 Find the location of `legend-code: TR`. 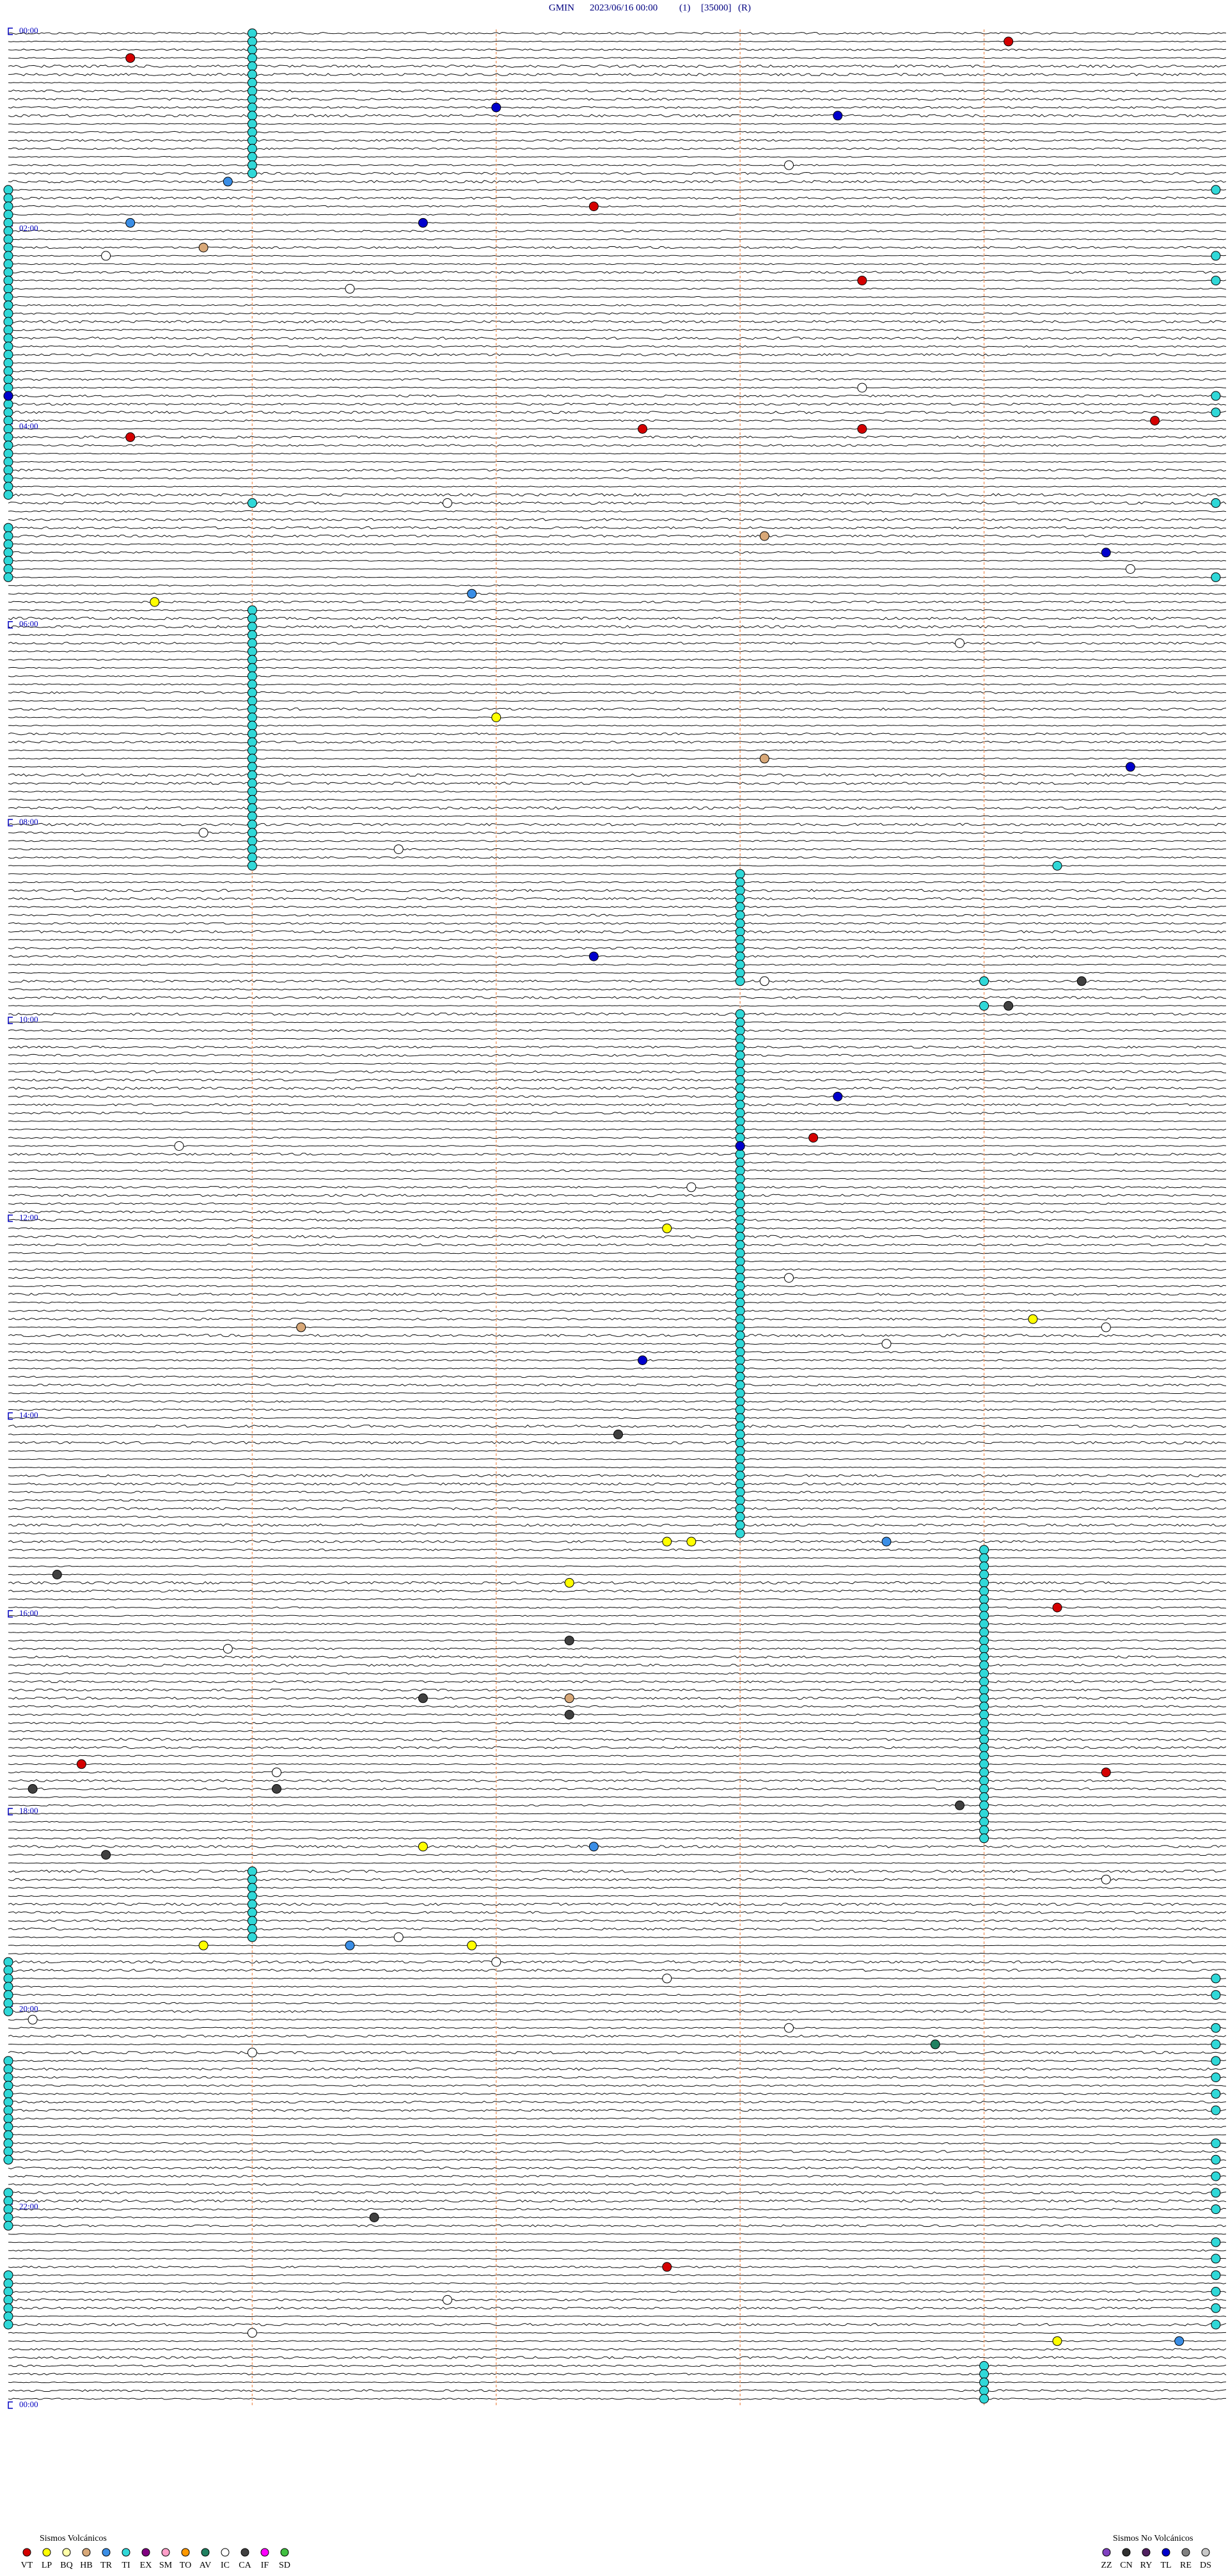

legend-code: TR is located at coordinates (106, 2565).